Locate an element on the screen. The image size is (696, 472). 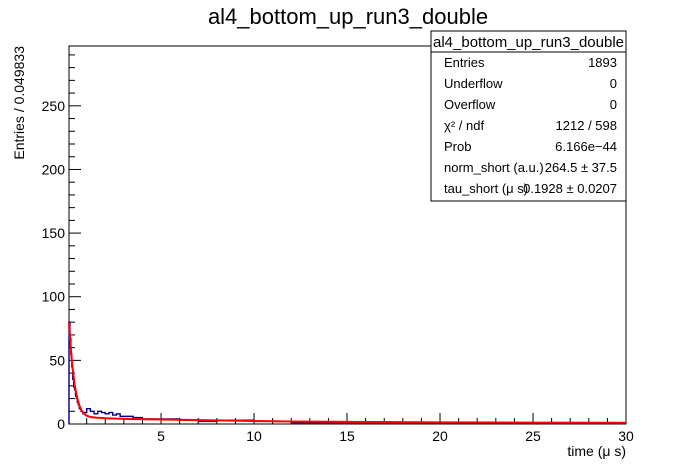
x-tick-label: 30 is located at coordinates (626, 436).